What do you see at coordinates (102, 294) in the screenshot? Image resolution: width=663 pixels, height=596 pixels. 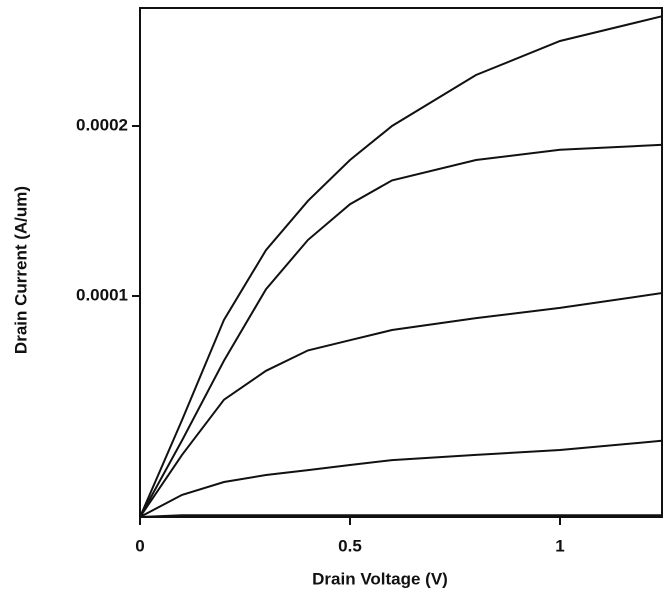 I see `y-tick-label: 0.0001` at bounding box center [102, 294].